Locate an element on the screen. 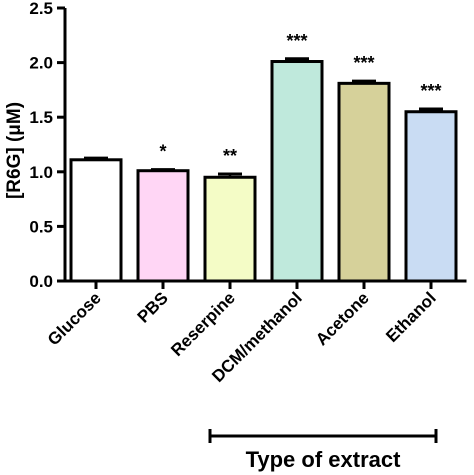 The width and height of the screenshot is (474, 475). y-tick-label: 1.0 is located at coordinates (41, 172).